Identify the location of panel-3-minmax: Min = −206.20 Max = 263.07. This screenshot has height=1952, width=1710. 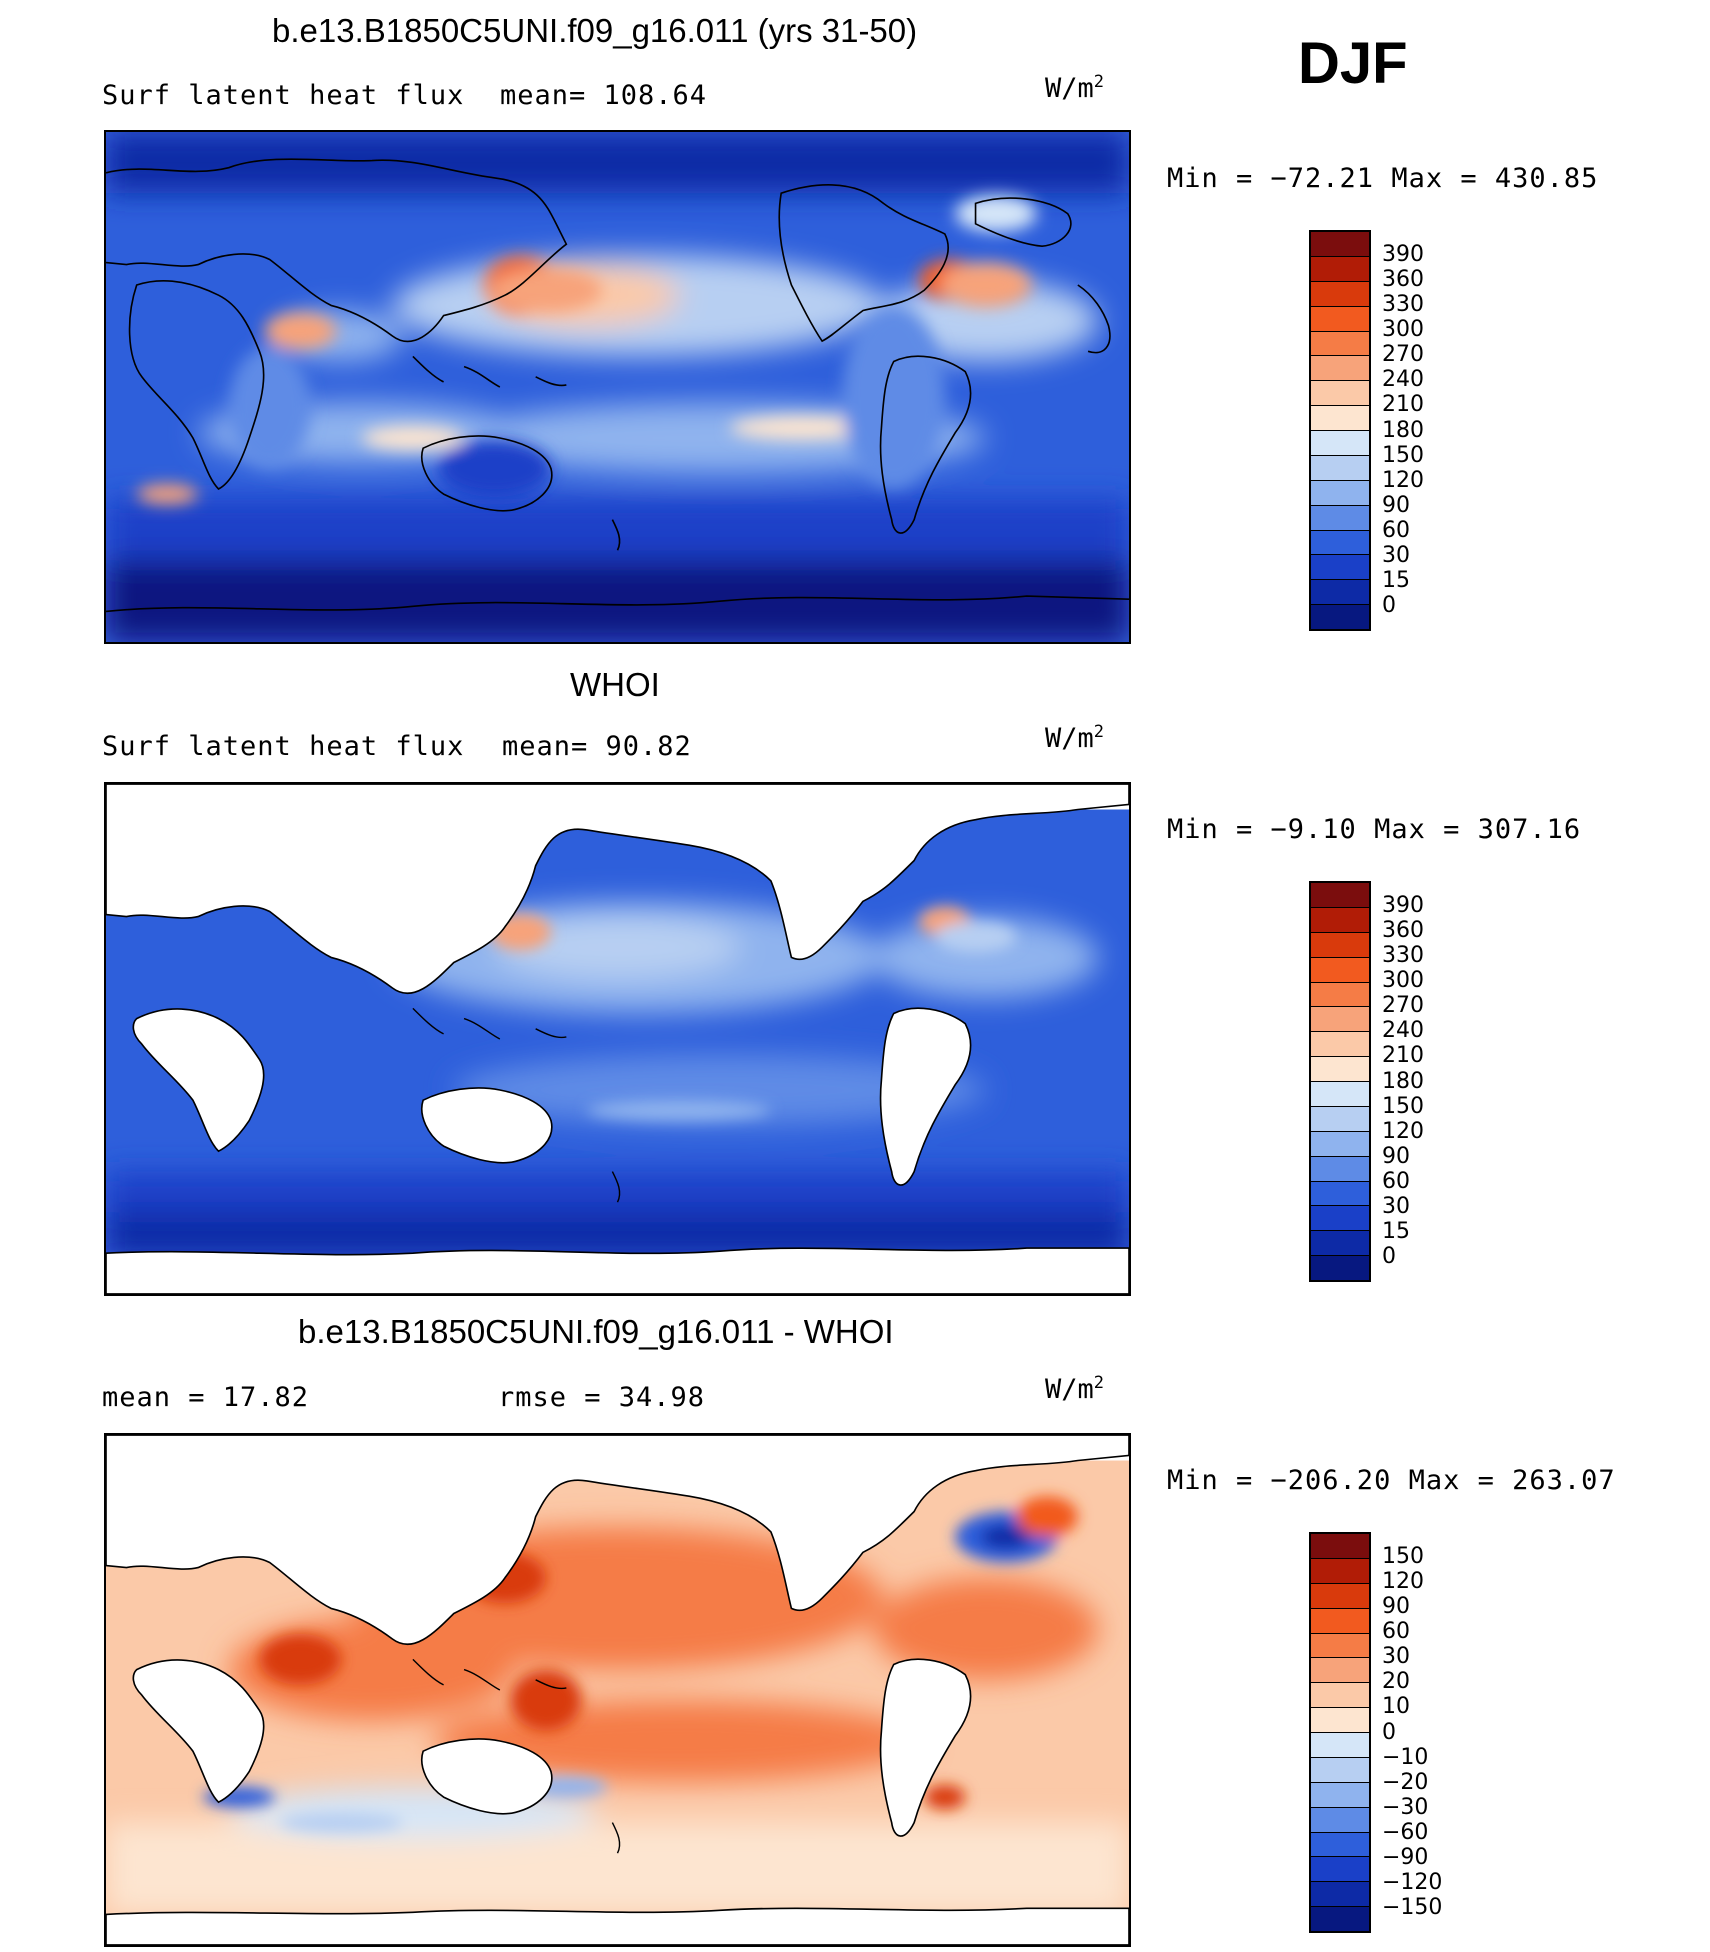
(1391, 1480).